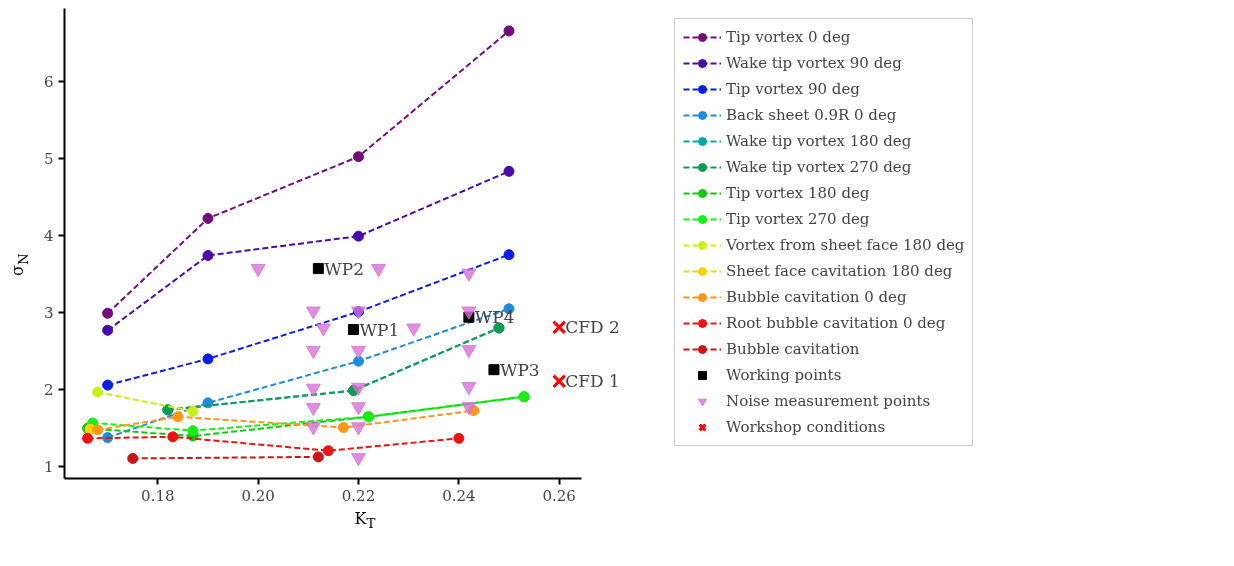 The height and width of the screenshot is (566, 1234). I want to click on legend-label: Tip vortex 270 deg, so click(798, 219).